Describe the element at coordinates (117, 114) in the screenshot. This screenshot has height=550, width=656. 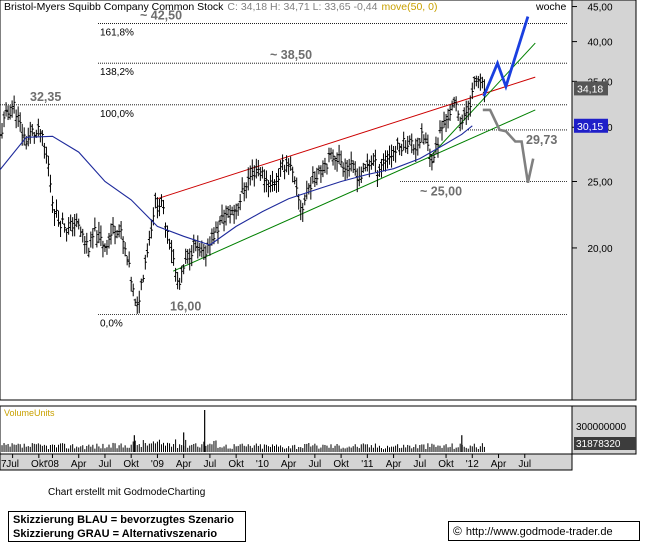
I see `fib-percent-label: 100,0%` at that location.